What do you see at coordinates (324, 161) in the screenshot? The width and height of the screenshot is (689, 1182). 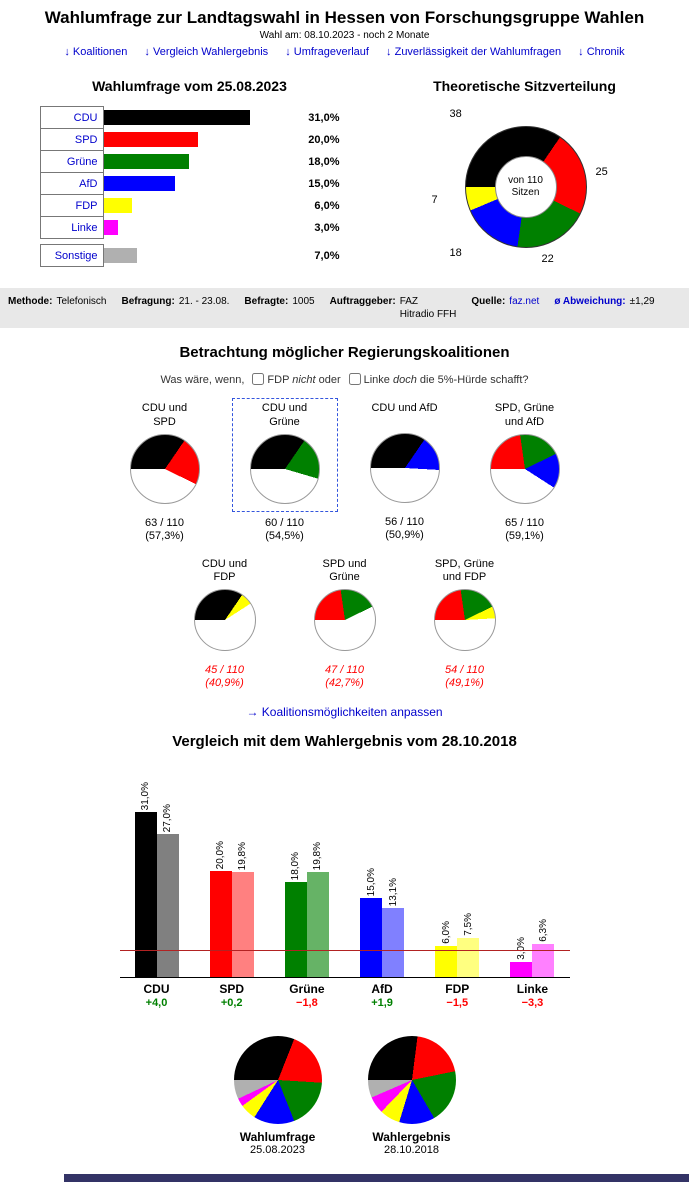 I see `poll-value: 18,0%` at bounding box center [324, 161].